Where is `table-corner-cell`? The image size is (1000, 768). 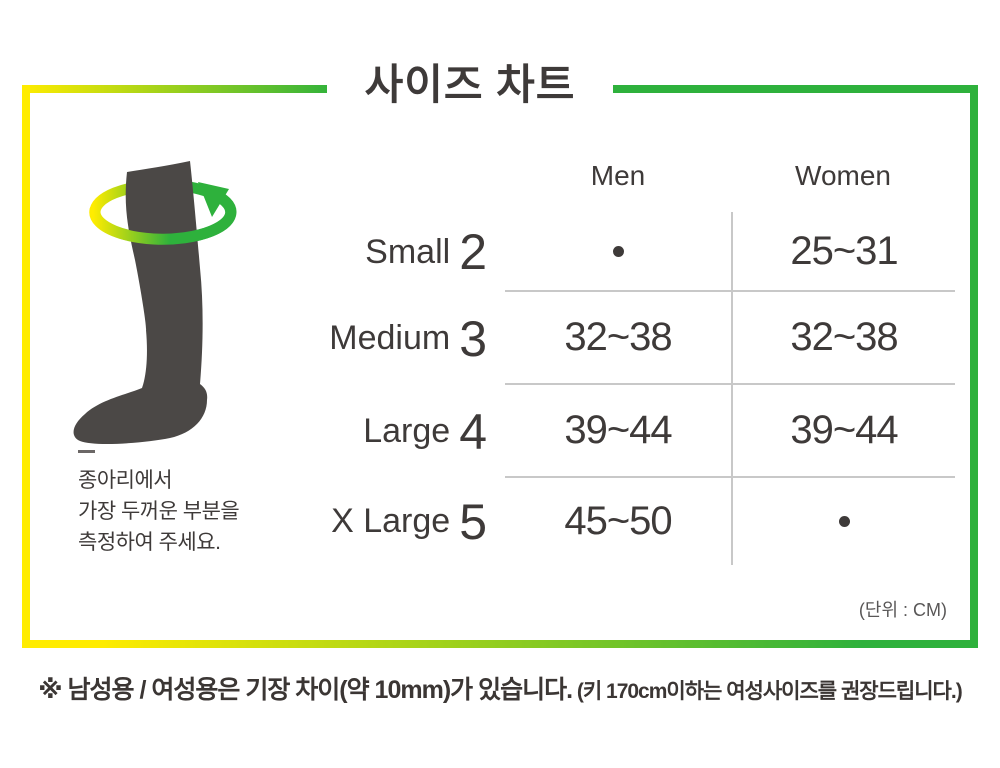
table-corner-cell is located at coordinates (397, 176).